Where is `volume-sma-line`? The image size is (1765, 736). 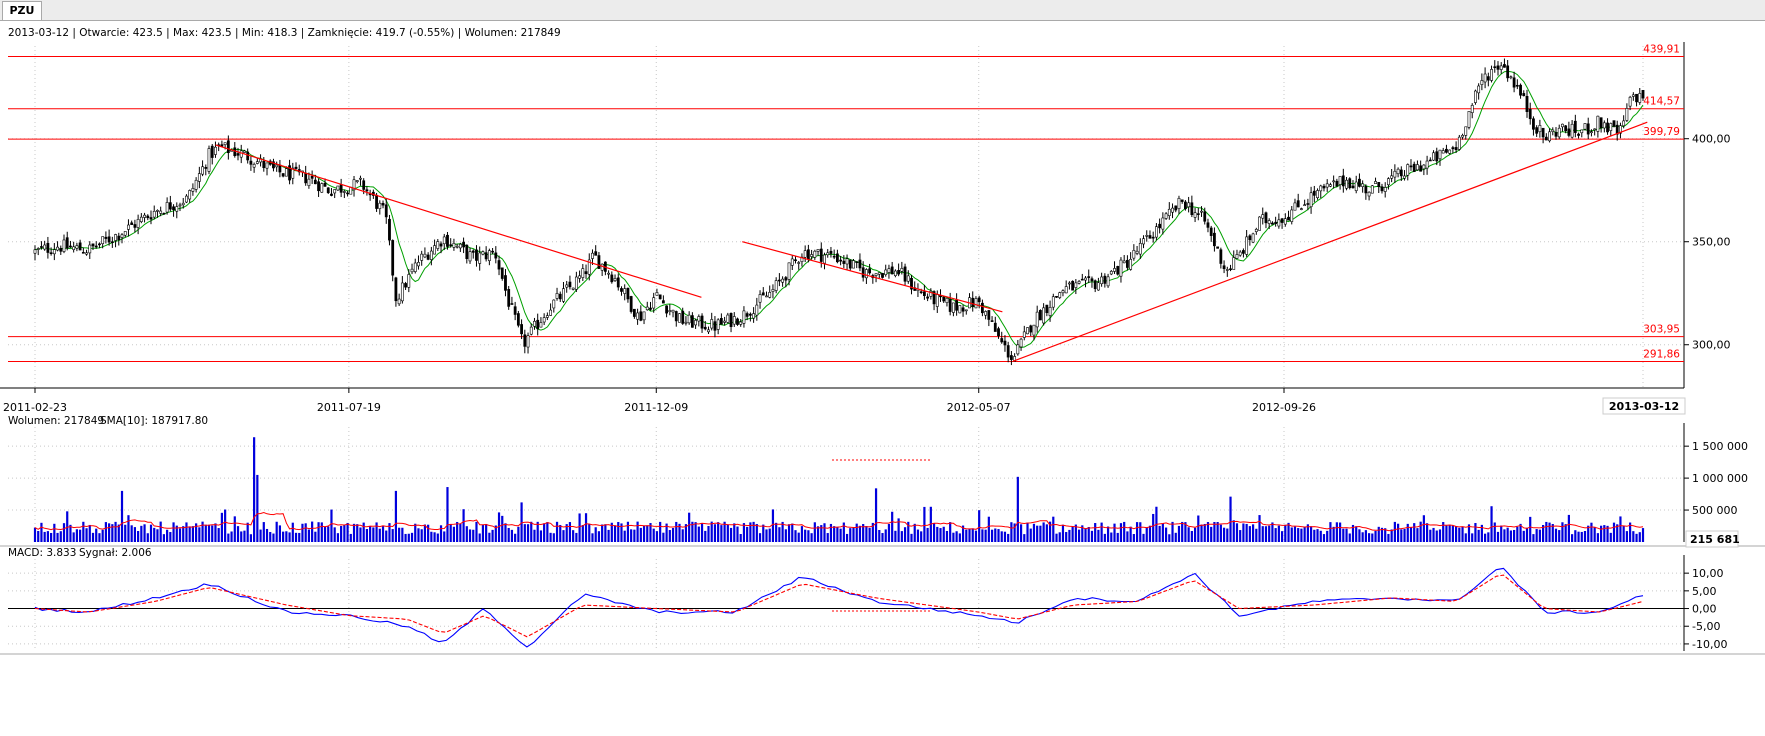
volume-sma-line is located at coordinates (839, 521).